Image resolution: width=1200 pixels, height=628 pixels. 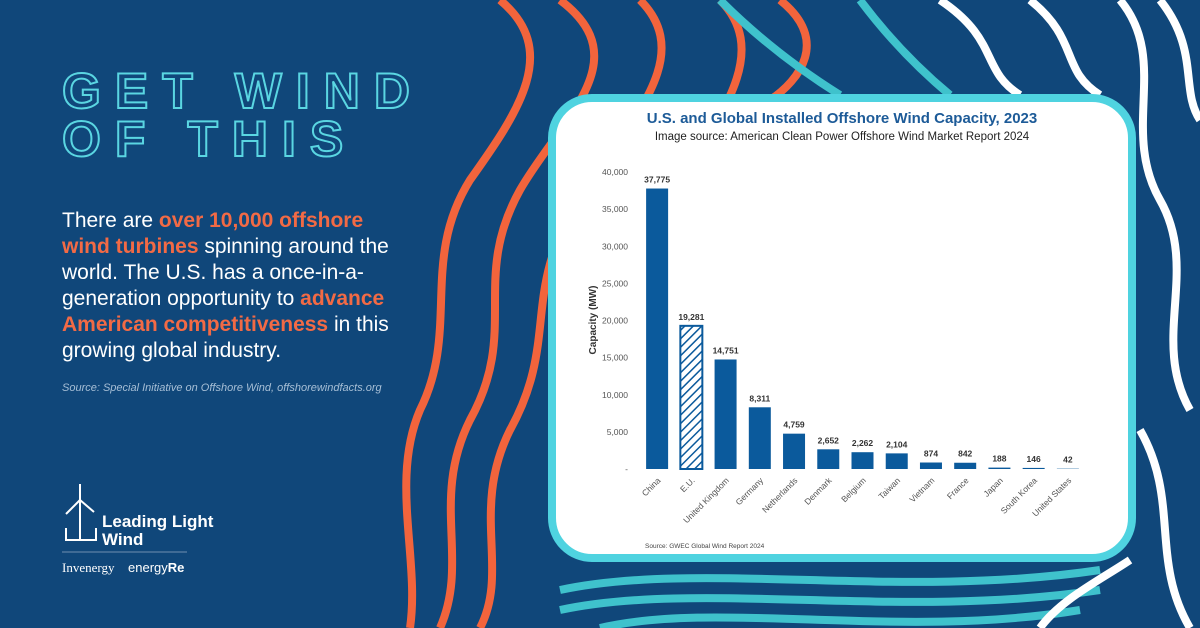 I want to click on x-tick-label: Japan, so click(x=993, y=487).